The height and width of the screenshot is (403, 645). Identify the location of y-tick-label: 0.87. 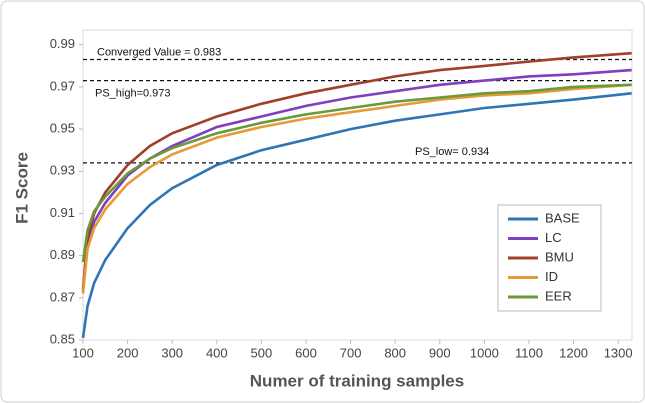
(62, 296).